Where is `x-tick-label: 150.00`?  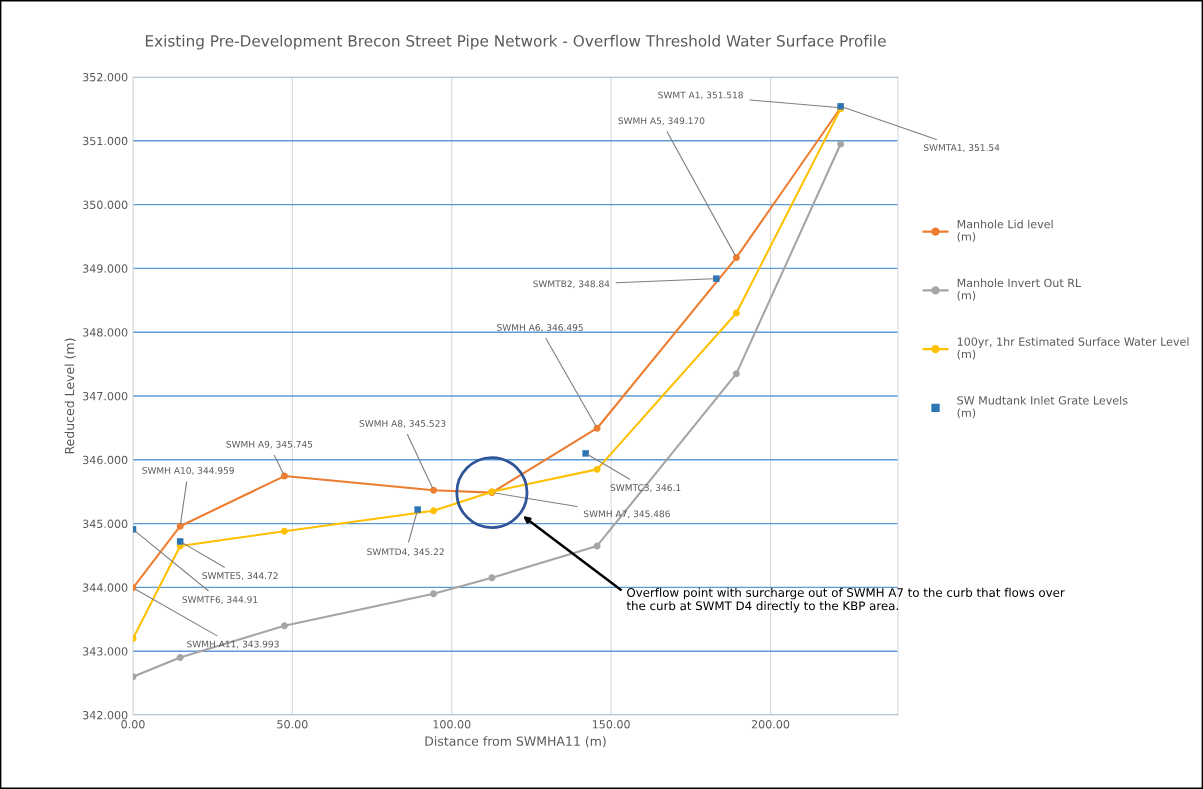
x-tick-label: 150.00 is located at coordinates (611, 724).